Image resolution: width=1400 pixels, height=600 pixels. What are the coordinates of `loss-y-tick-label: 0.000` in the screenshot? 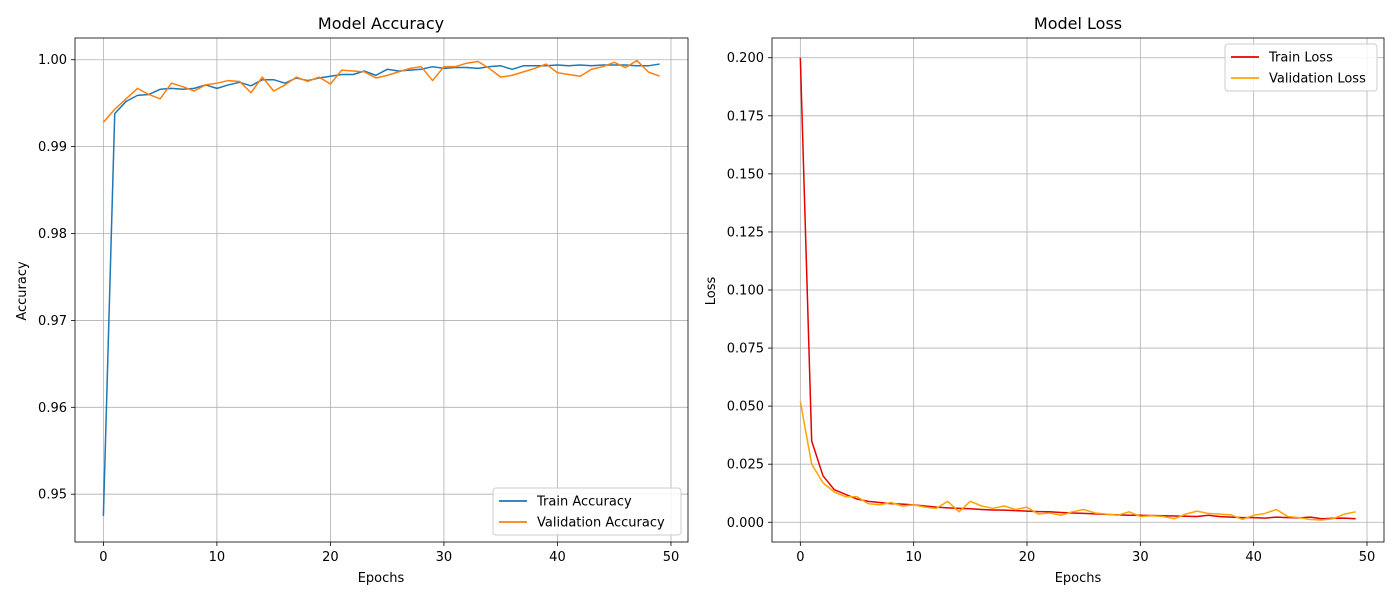 It's located at (745, 523).